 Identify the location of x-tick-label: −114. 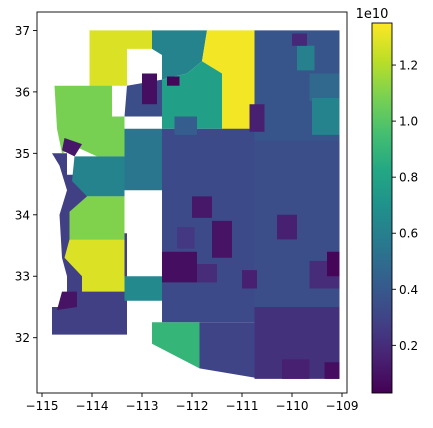
(92, 406).